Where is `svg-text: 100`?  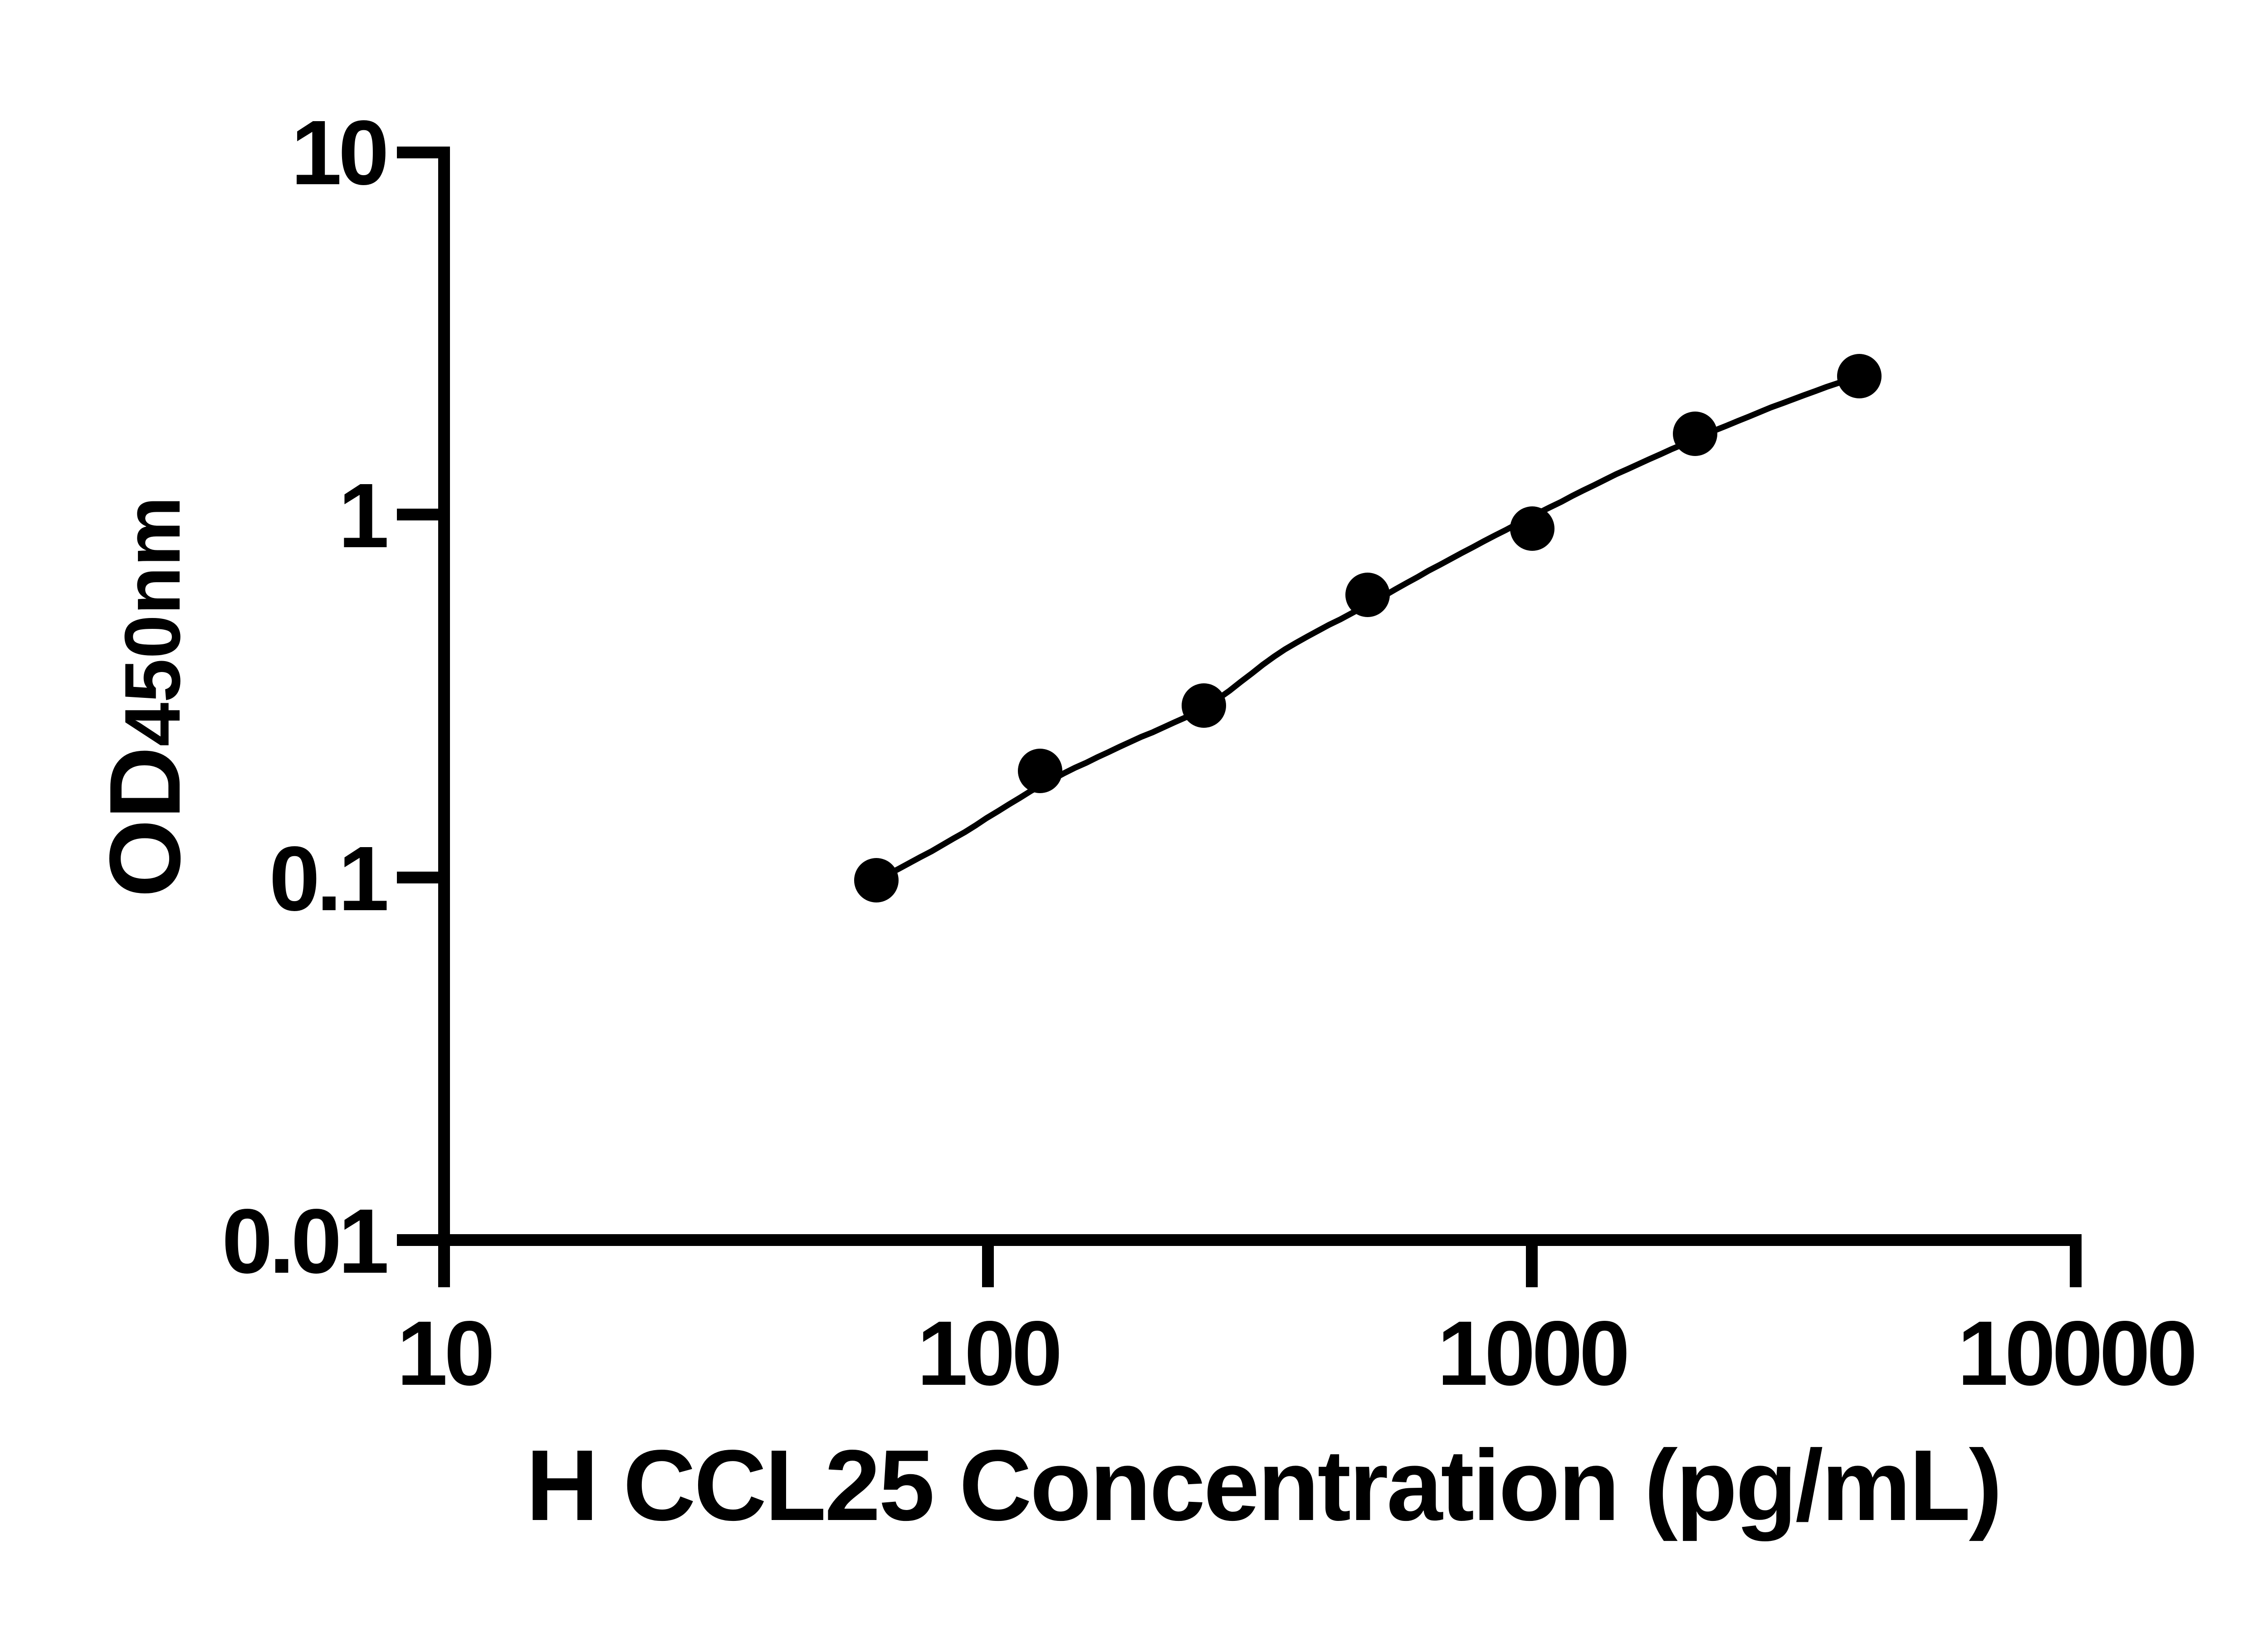
svg-text: 100 is located at coordinates (988, 1353).